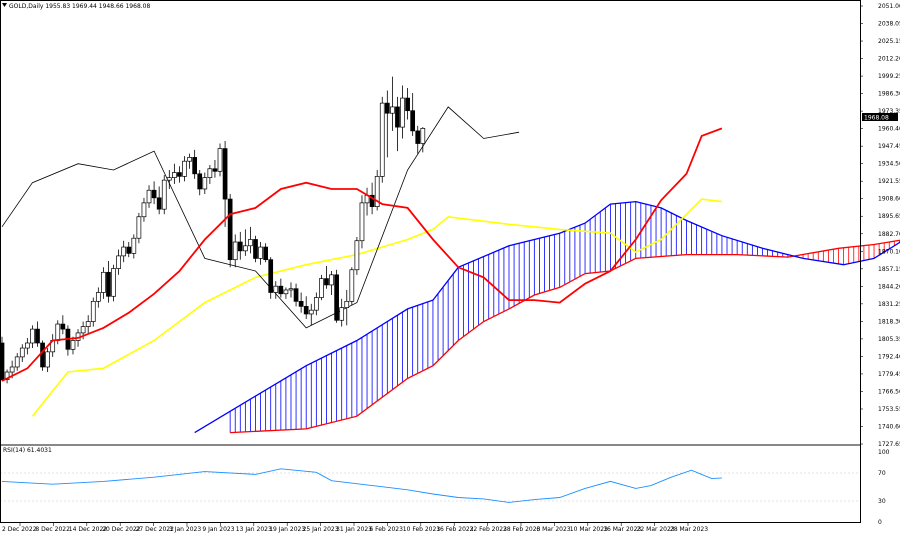  What do you see at coordinates (218, 529) in the screenshot?
I see `date-tick-label: 9 Jan 2023` at bounding box center [218, 529].